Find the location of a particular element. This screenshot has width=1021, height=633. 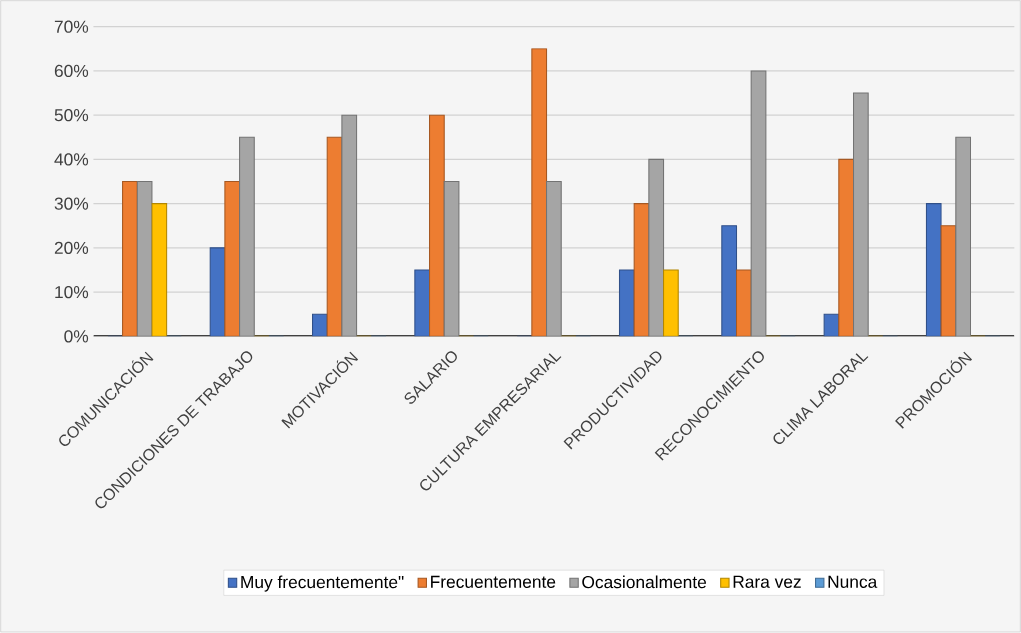

legend-label: Muy frecuentemente" is located at coordinates (322, 583).